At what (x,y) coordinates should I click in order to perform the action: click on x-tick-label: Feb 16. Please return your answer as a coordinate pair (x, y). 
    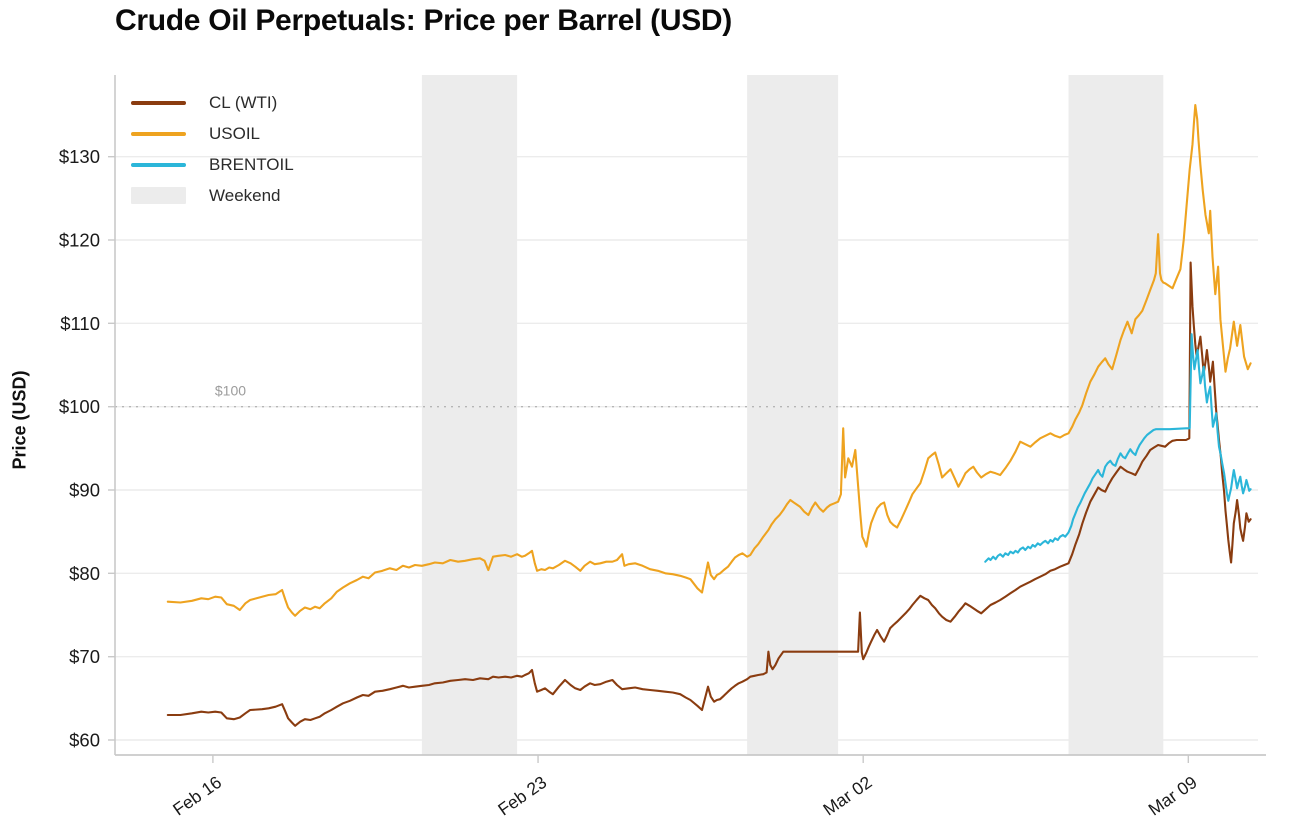
    Looking at the image, I should click on (197, 796).